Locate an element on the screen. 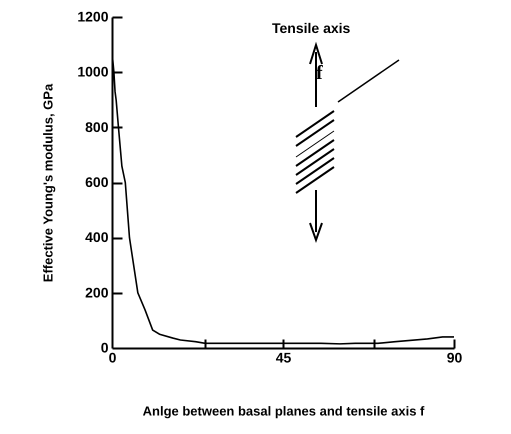  y-tick-label: 400 is located at coordinates (97, 237).